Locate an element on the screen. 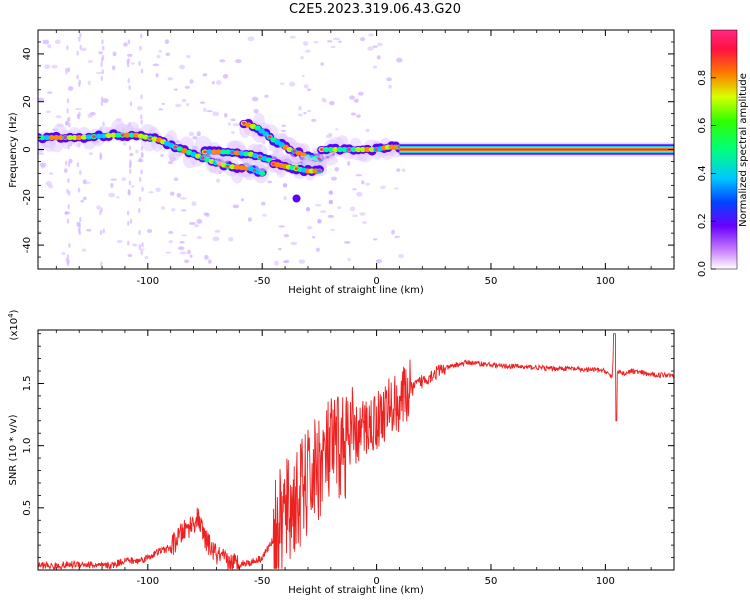 This screenshot has width=750, height=600. faint-spot is located at coordinates (308, 209).